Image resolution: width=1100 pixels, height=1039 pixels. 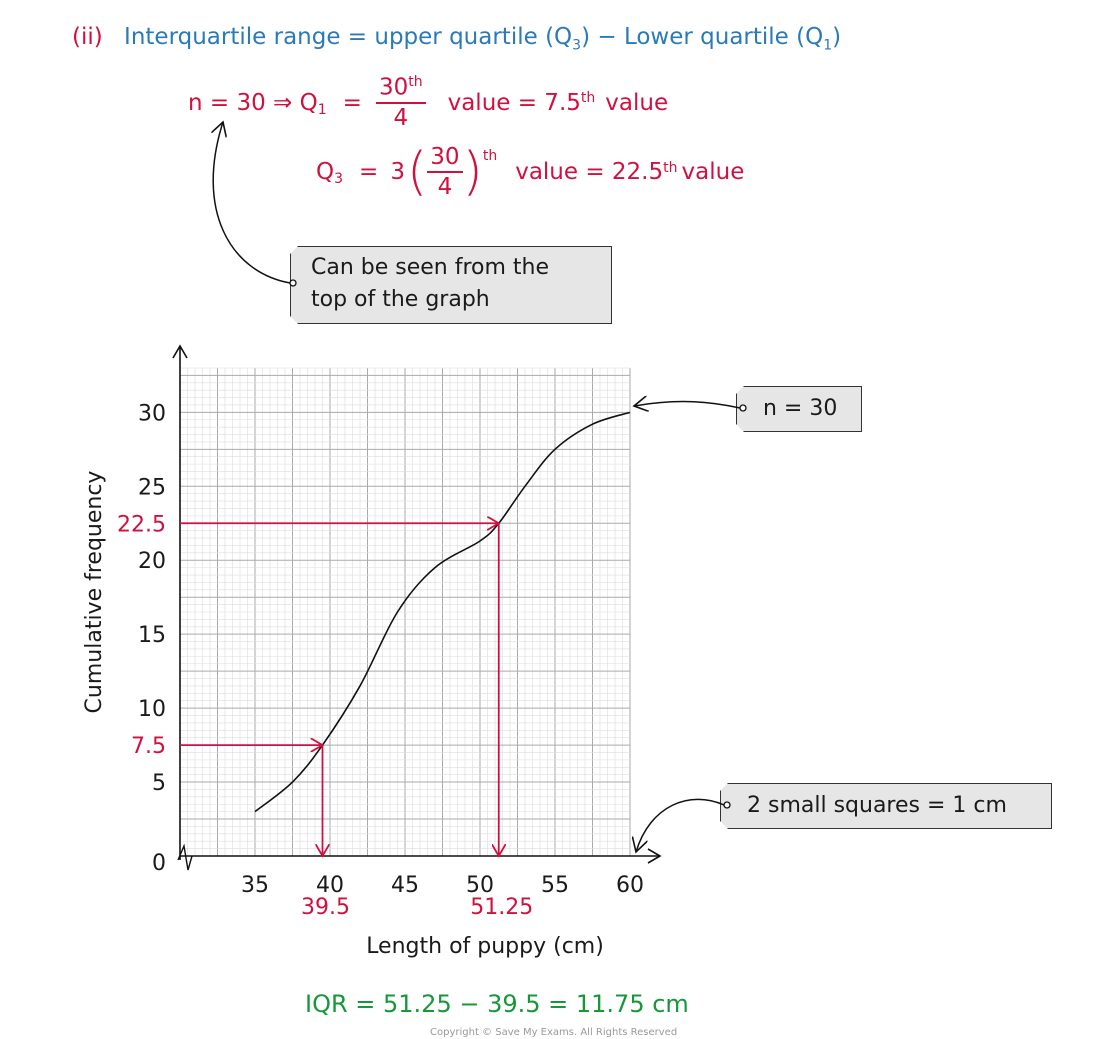 I want to click on iqr-result: IQR = 51.25 − 39.5 = 11.75 cm, so click(x=497, y=1004).